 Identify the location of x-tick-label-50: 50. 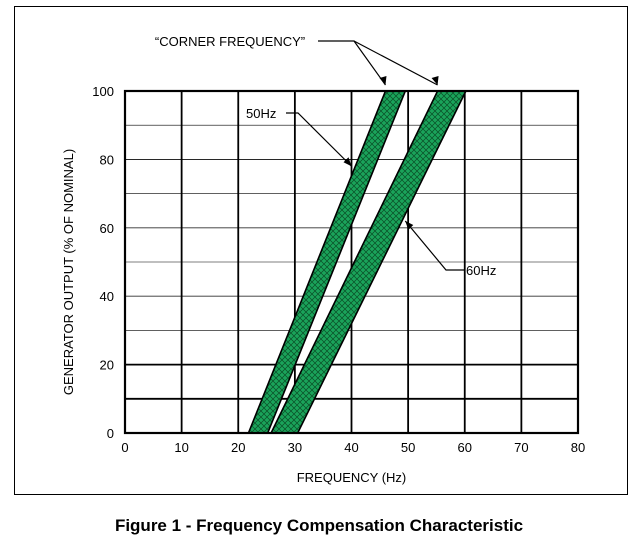
(408, 447).